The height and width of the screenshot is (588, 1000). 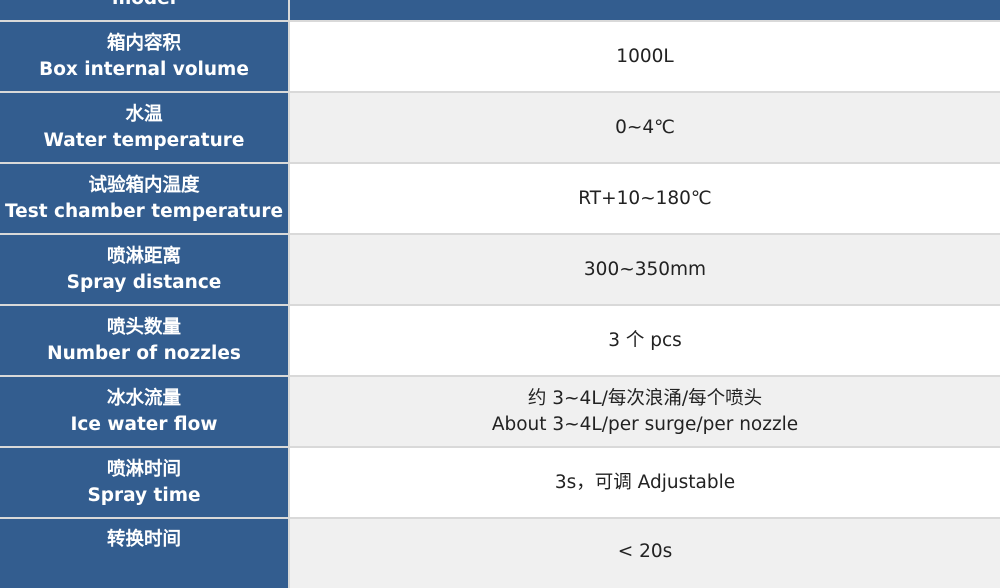 I want to click on value-text: 0~4℃, so click(x=645, y=127).